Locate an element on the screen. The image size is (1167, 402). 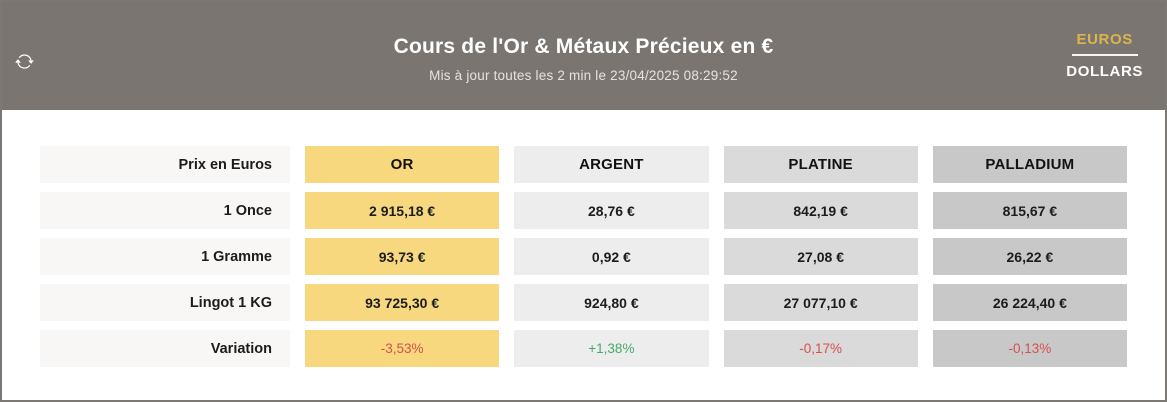
page-title: Cours de l'Or & Métaux Précieux en € is located at coordinates (583, 46).